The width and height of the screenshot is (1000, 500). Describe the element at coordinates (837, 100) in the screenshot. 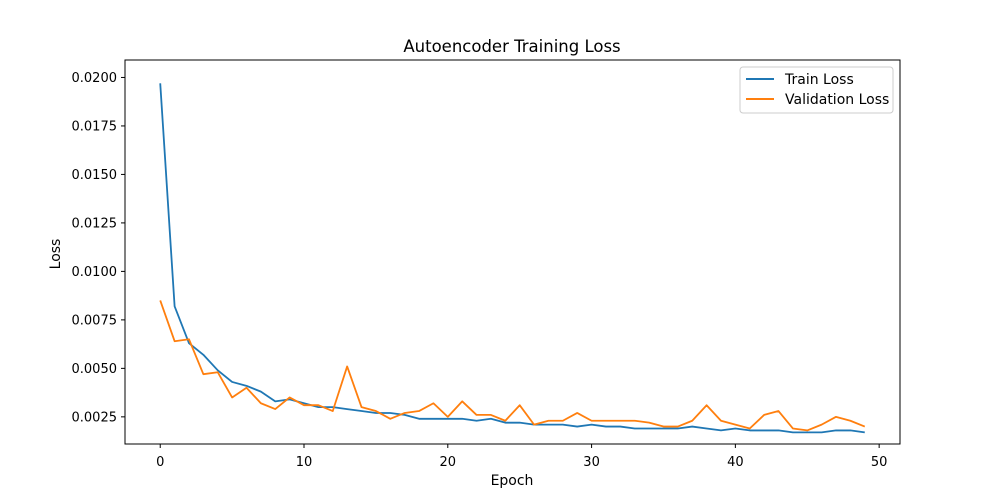

I see `legend-label-validation-loss: Validation Loss` at that location.